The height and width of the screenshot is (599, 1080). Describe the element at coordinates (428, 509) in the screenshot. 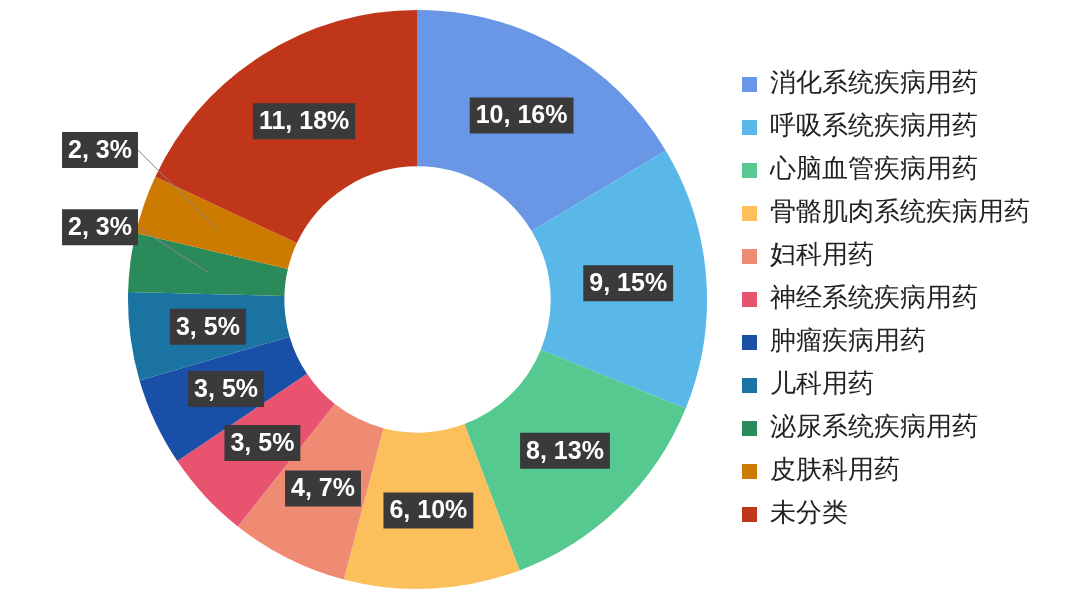

I see `data-label: 6, 10%` at that location.